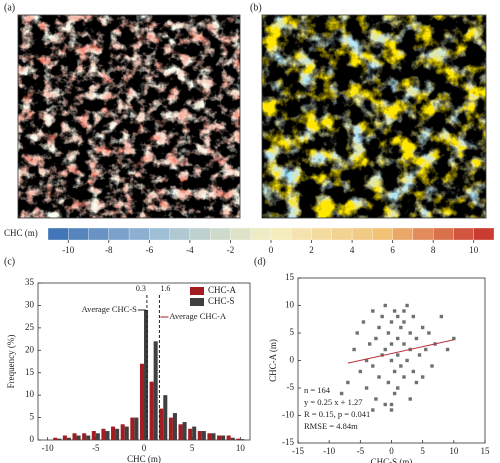  Describe the element at coordinates (311, 250) in the screenshot. I see `tick-label: 2` at that location.